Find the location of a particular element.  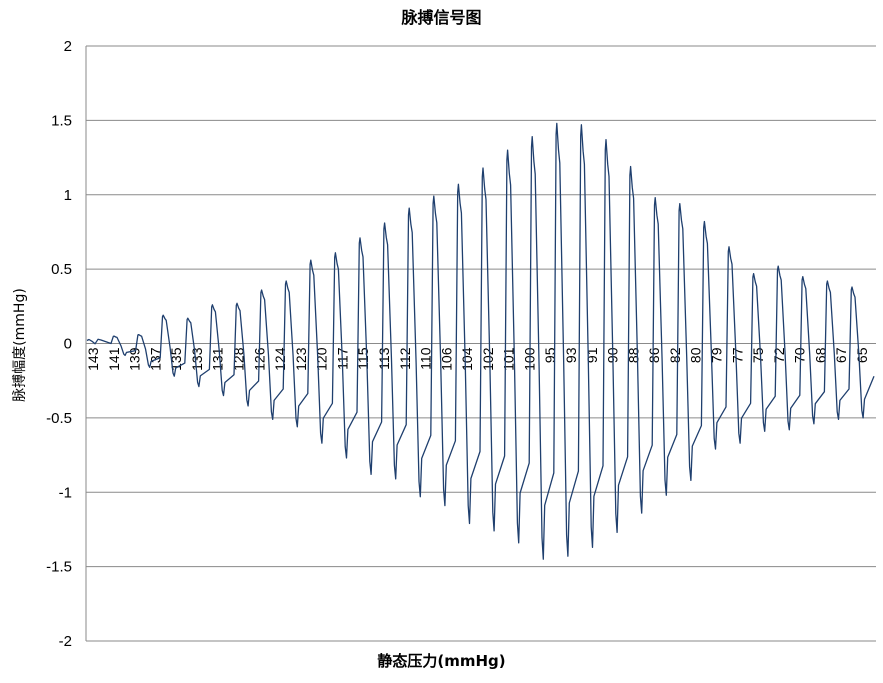

x-tick-label: 112 is located at coordinates (405, 358).